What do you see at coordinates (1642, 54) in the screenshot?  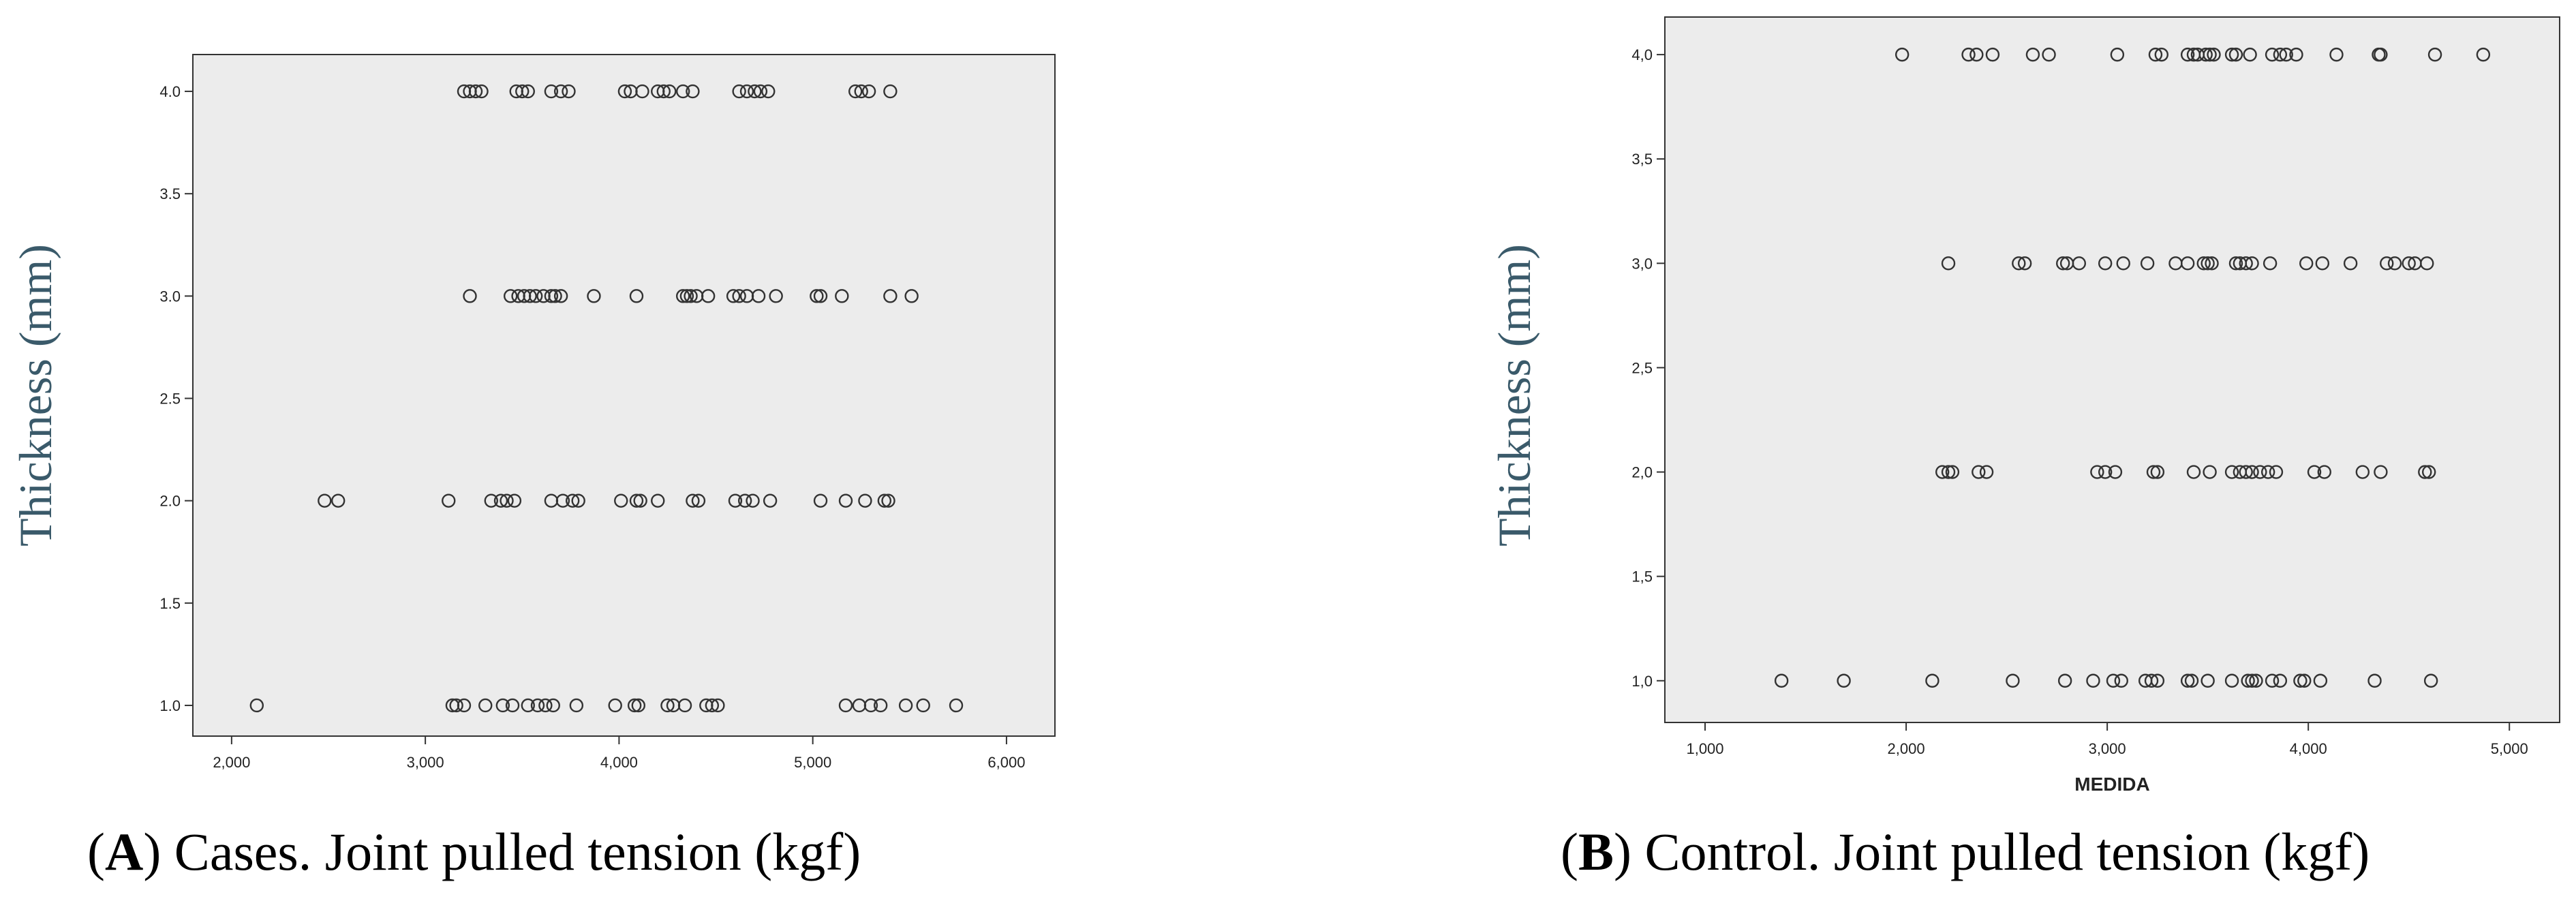 I see `y-tick-label: 4,0` at bounding box center [1642, 54].